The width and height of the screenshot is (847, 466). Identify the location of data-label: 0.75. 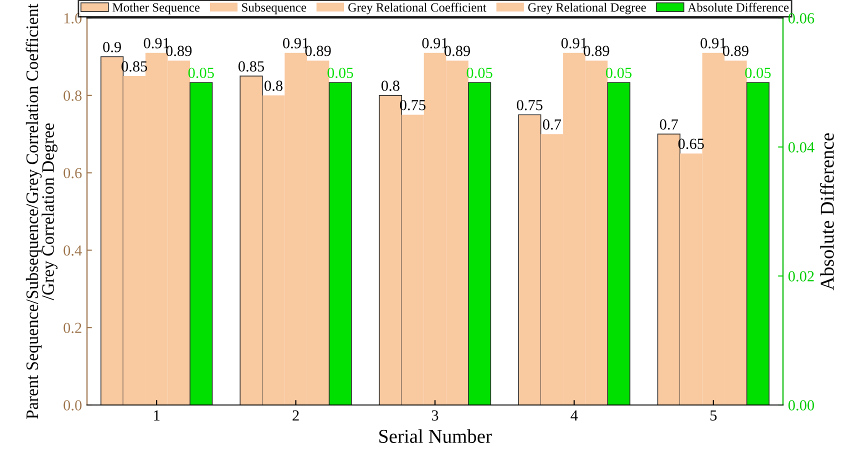
(529, 105).